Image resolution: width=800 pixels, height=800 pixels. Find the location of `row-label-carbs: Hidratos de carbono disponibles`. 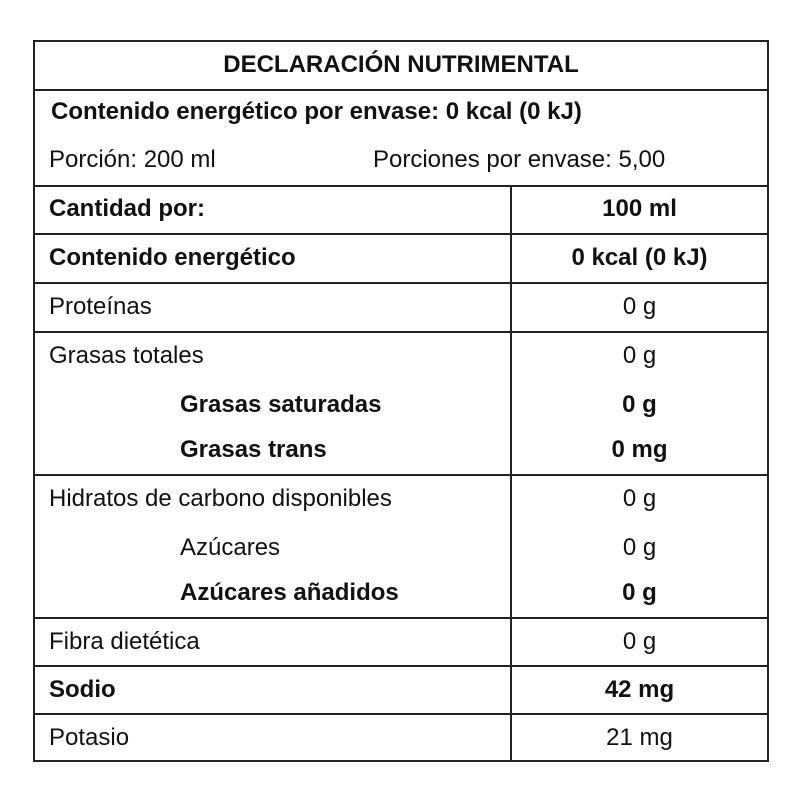

row-label-carbs: Hidratos de carbono disponibles is located at coordinates (220, 498).